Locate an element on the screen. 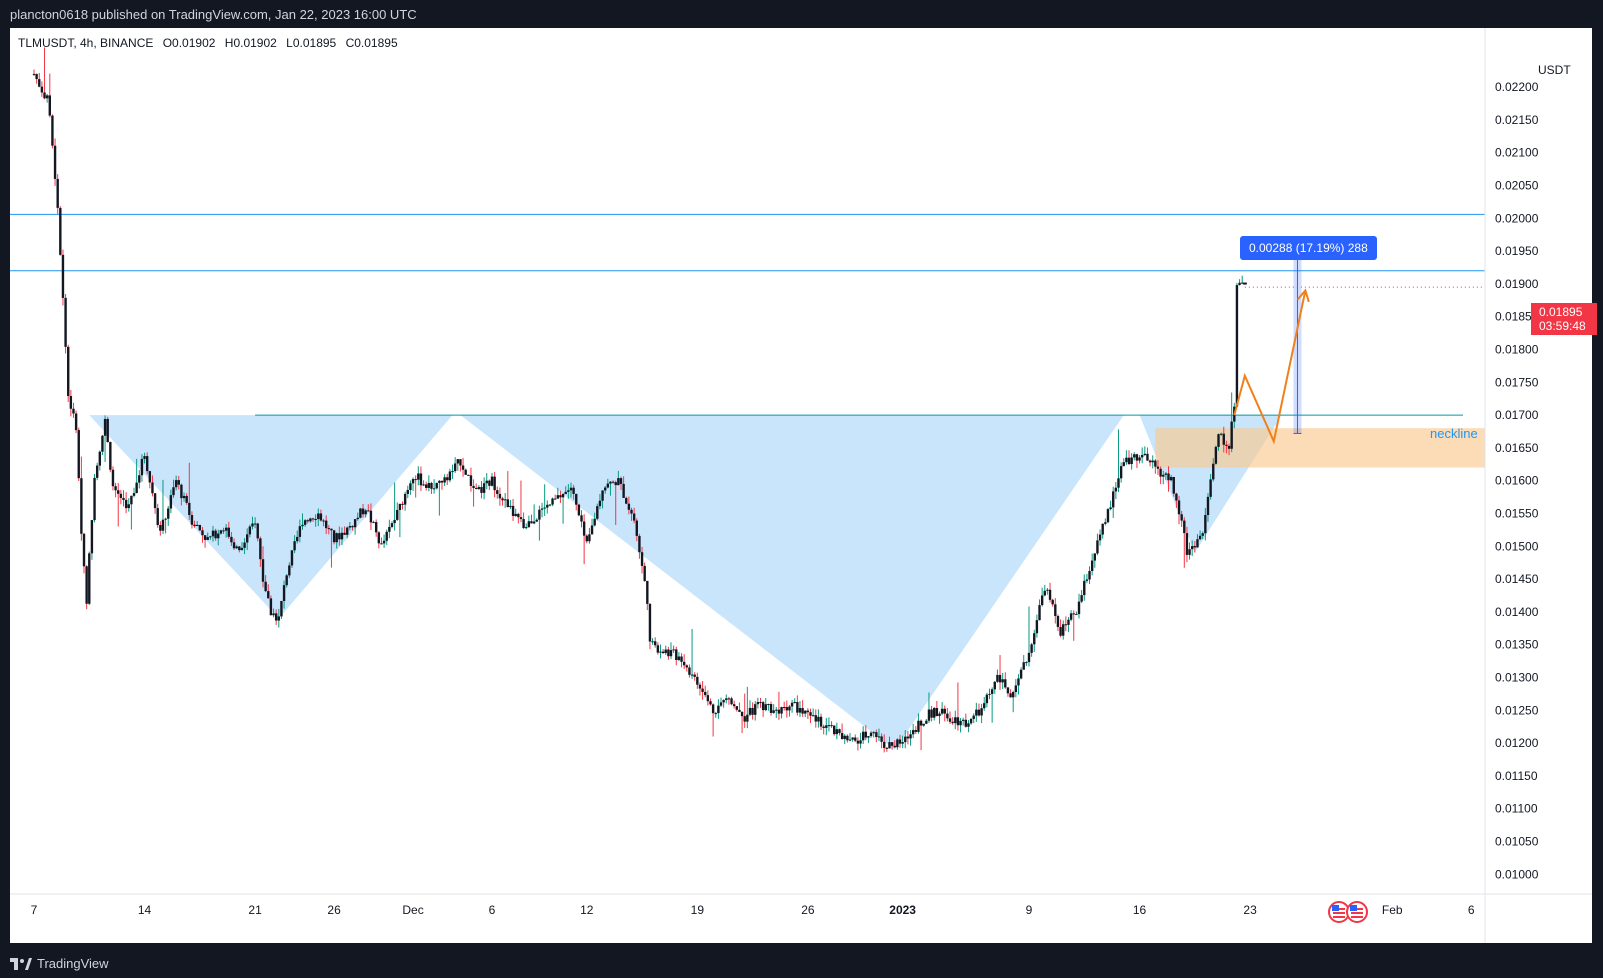  legend-close: C0.01895 is located at coordinates (371, 43).